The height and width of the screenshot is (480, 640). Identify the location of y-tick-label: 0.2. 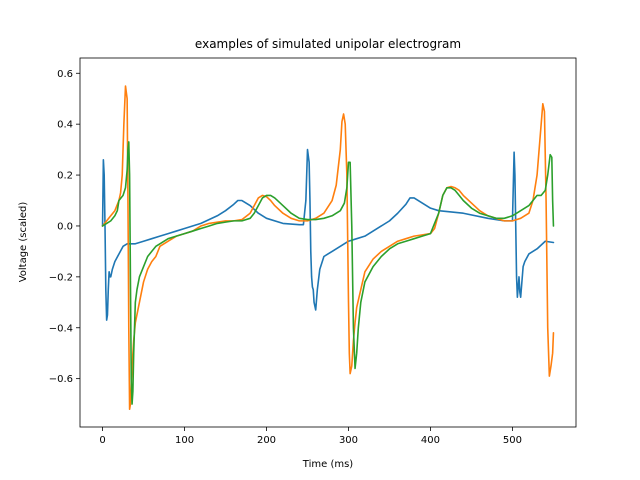
(65, 176).